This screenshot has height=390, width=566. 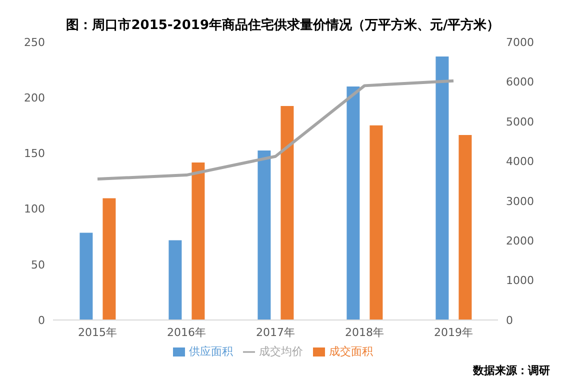 What do you see at coordinates (520, 161) in the screenshot?
I see `y2-tick-label: 4000` at bounding box center [520, 161].